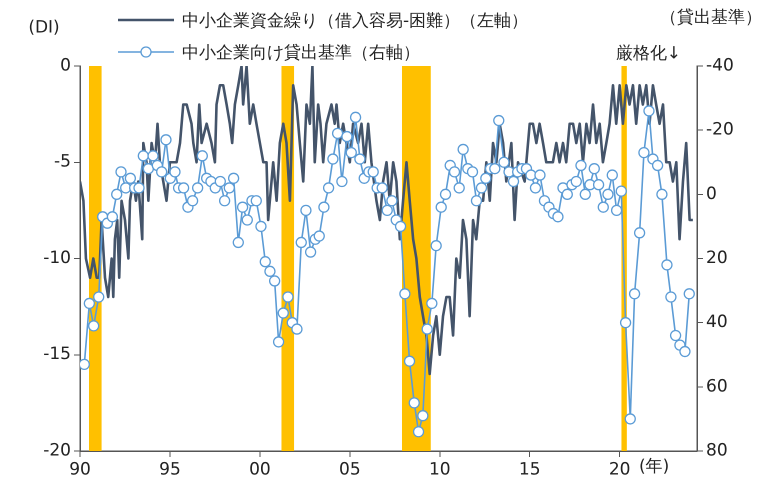 This screenshot has height=486, width=766. I want to click on y-tick-label: -10, so click(57, 258).